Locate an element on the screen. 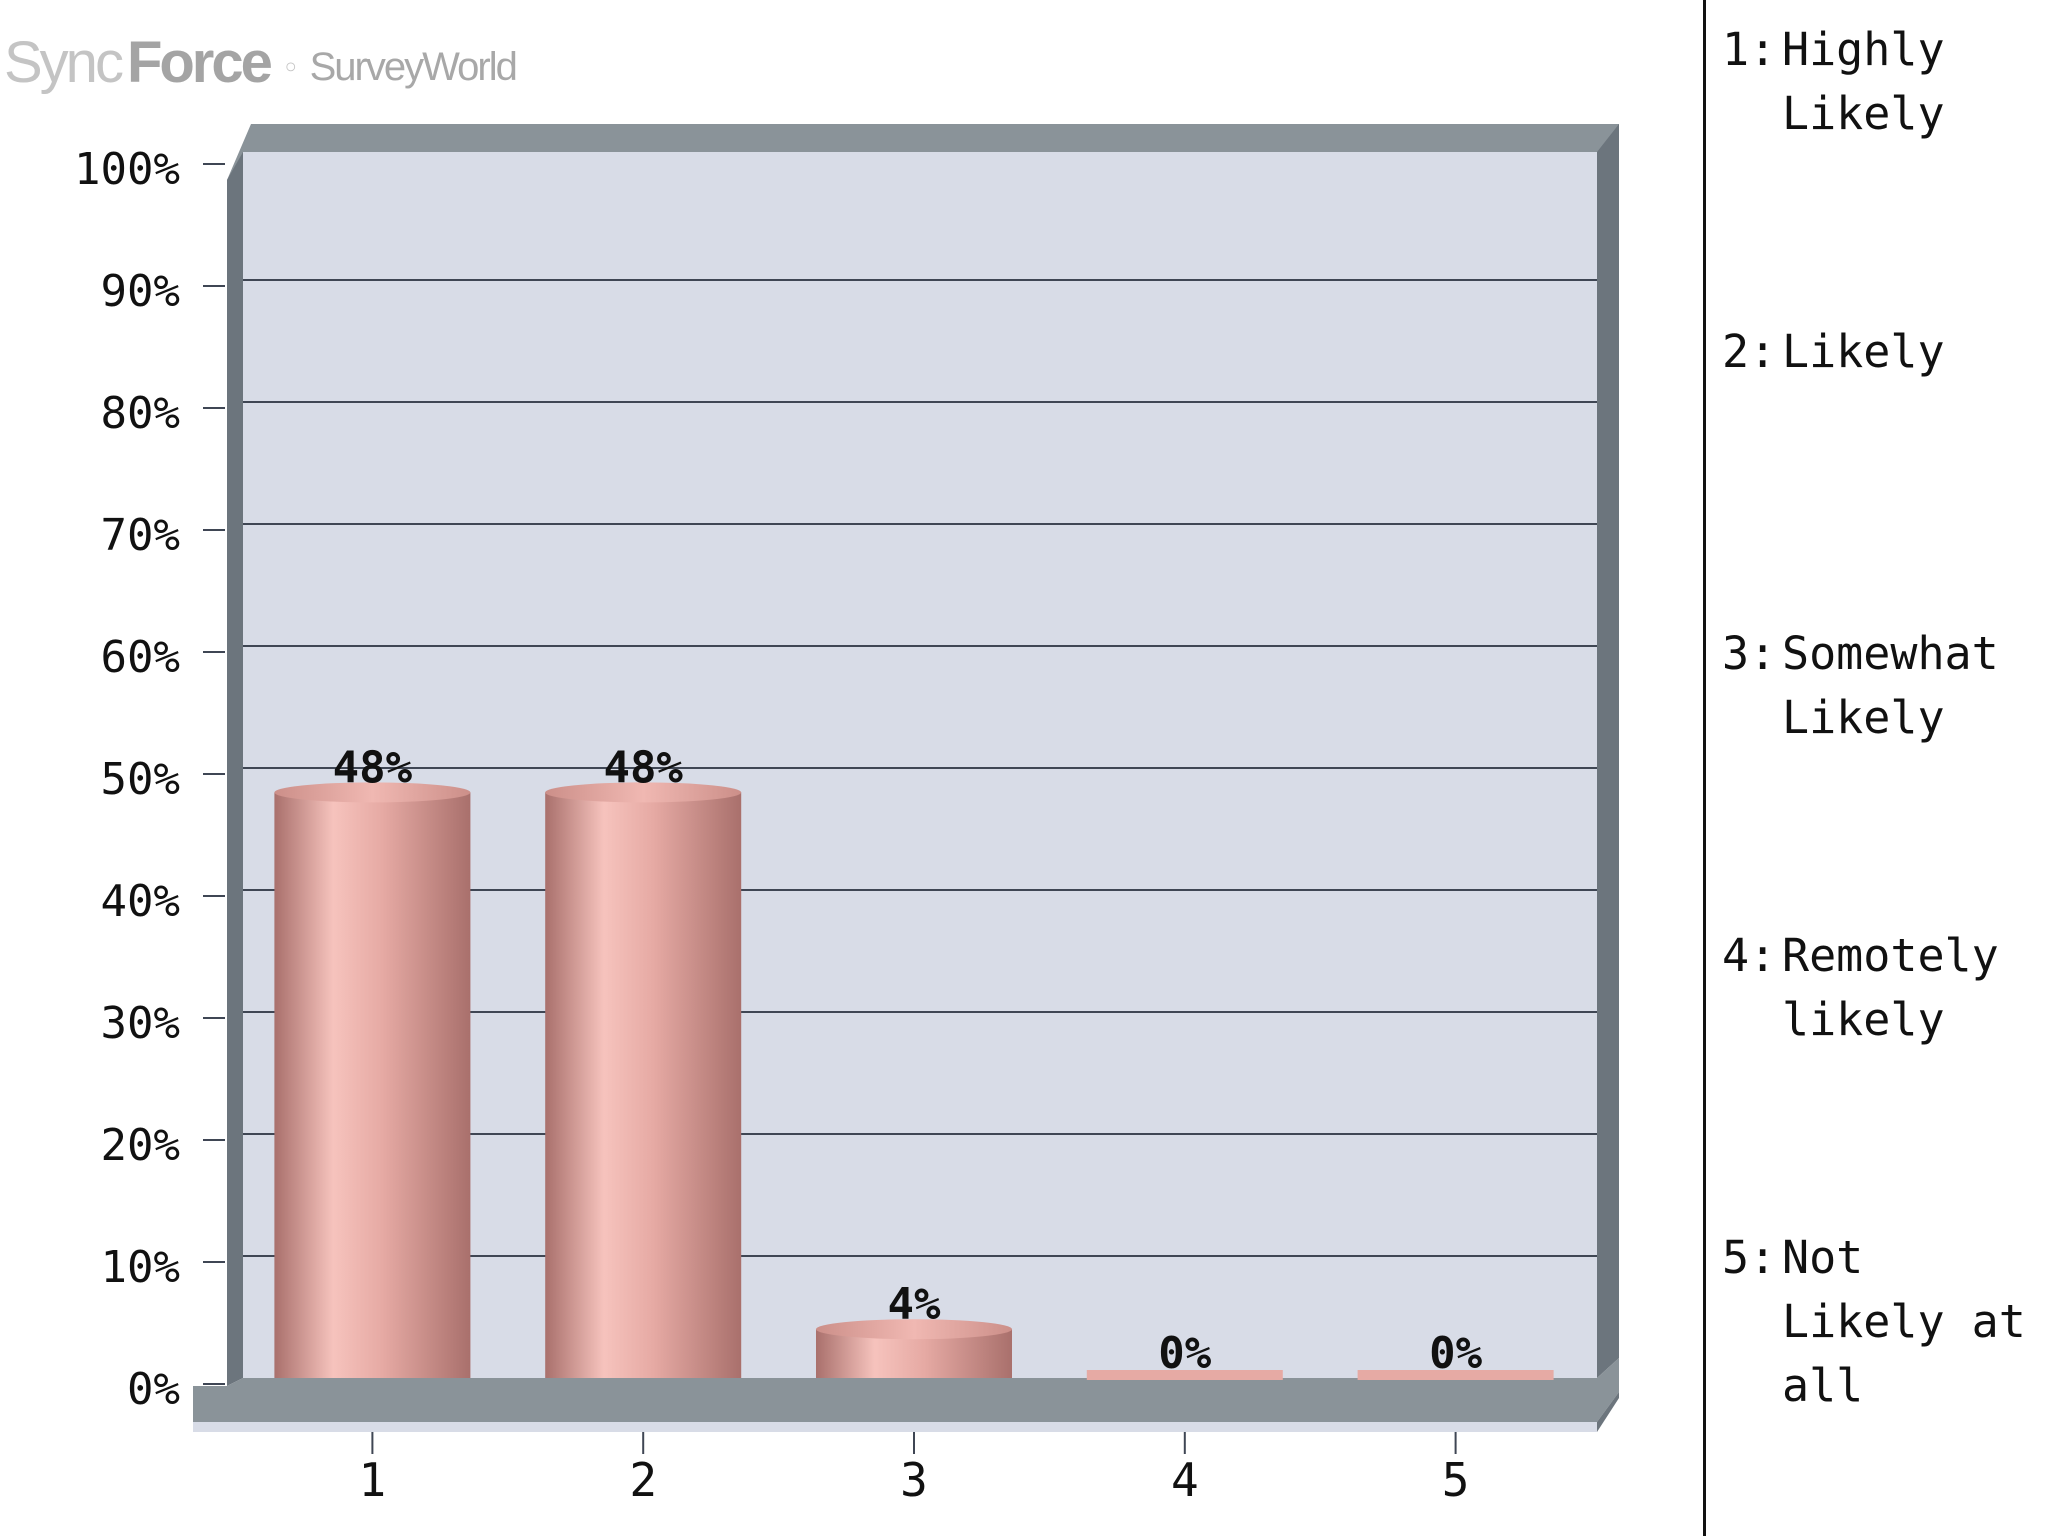 This screenshot has height=1536, width=2048. logo-sync-text: Sync is located at coordinates (64, 62).